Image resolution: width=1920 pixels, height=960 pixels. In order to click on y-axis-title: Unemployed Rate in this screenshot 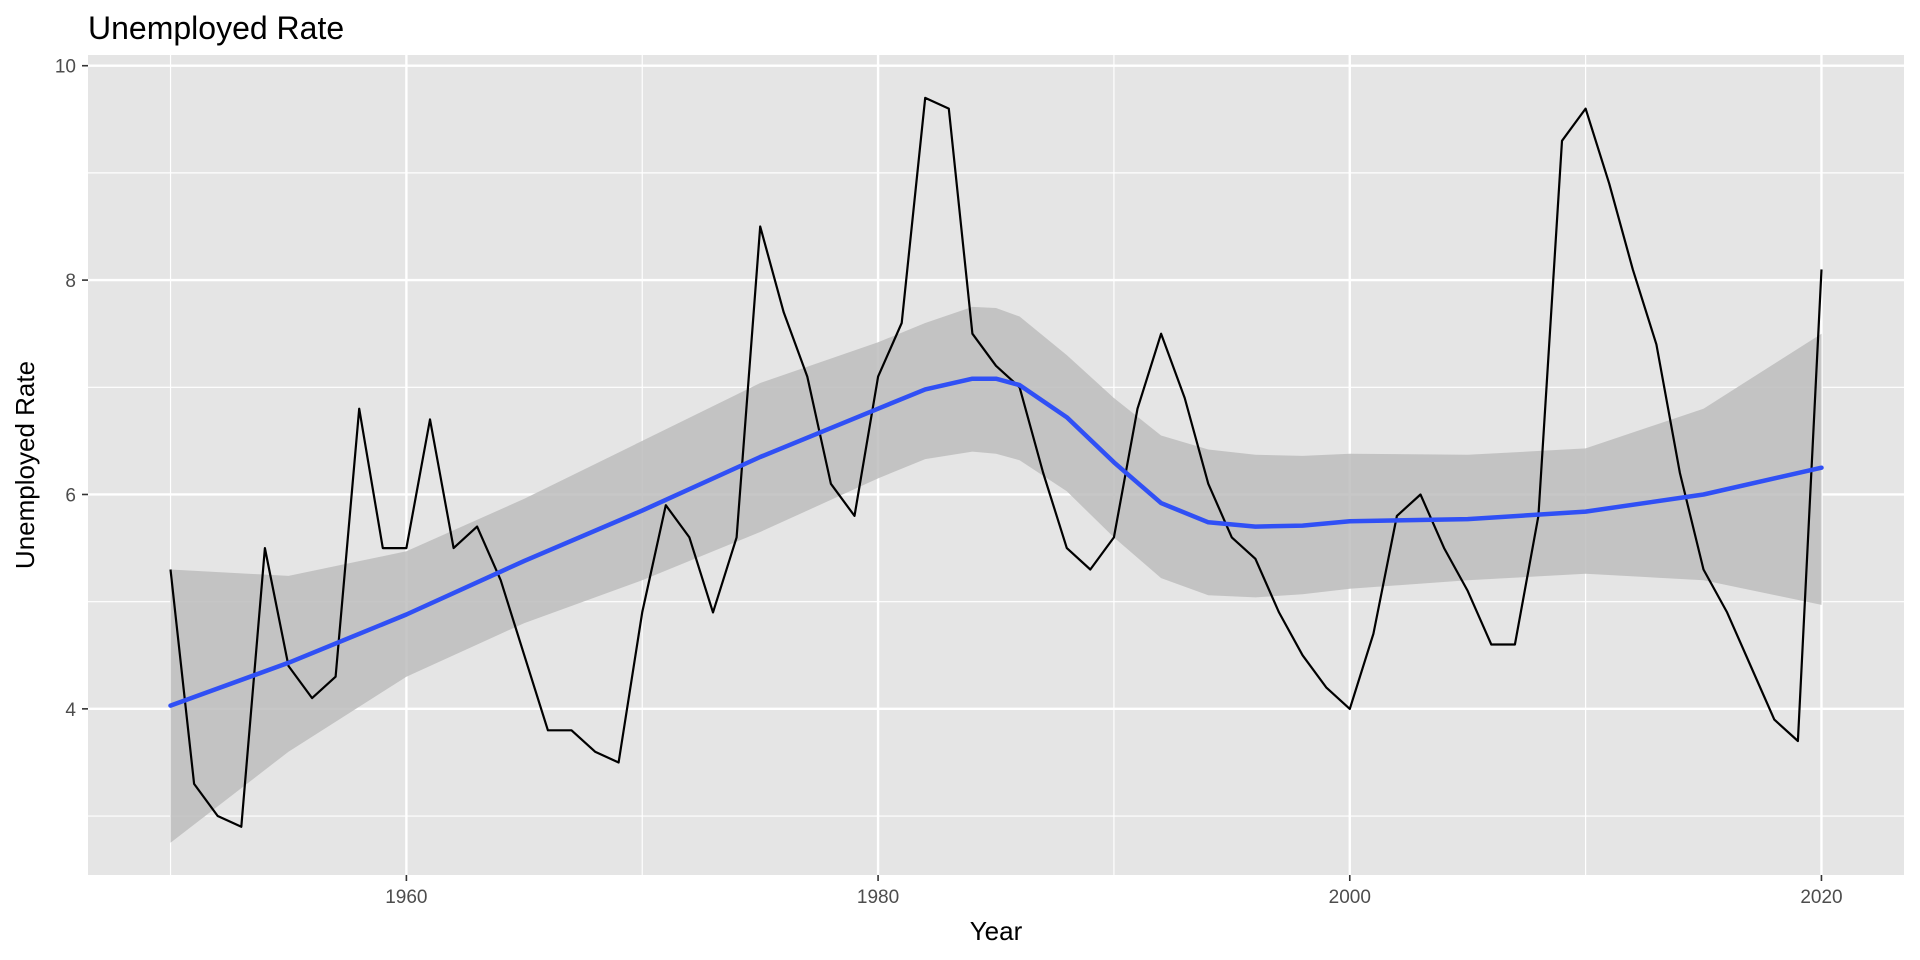, I will do `click(25, 465)`.